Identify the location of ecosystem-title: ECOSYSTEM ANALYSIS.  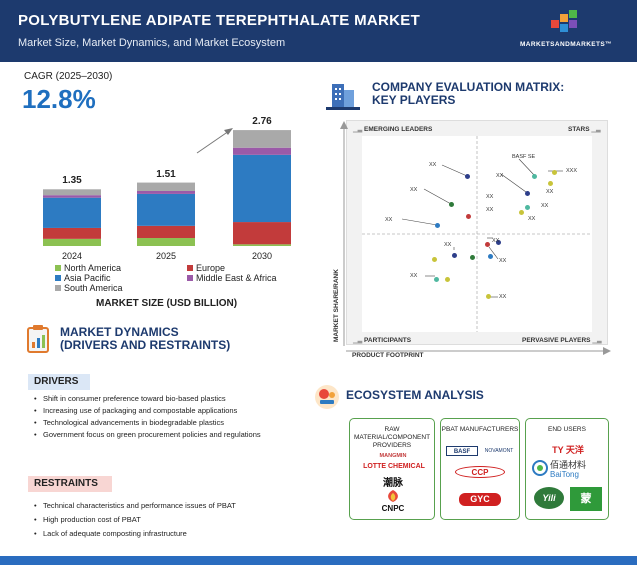
(415, 395).